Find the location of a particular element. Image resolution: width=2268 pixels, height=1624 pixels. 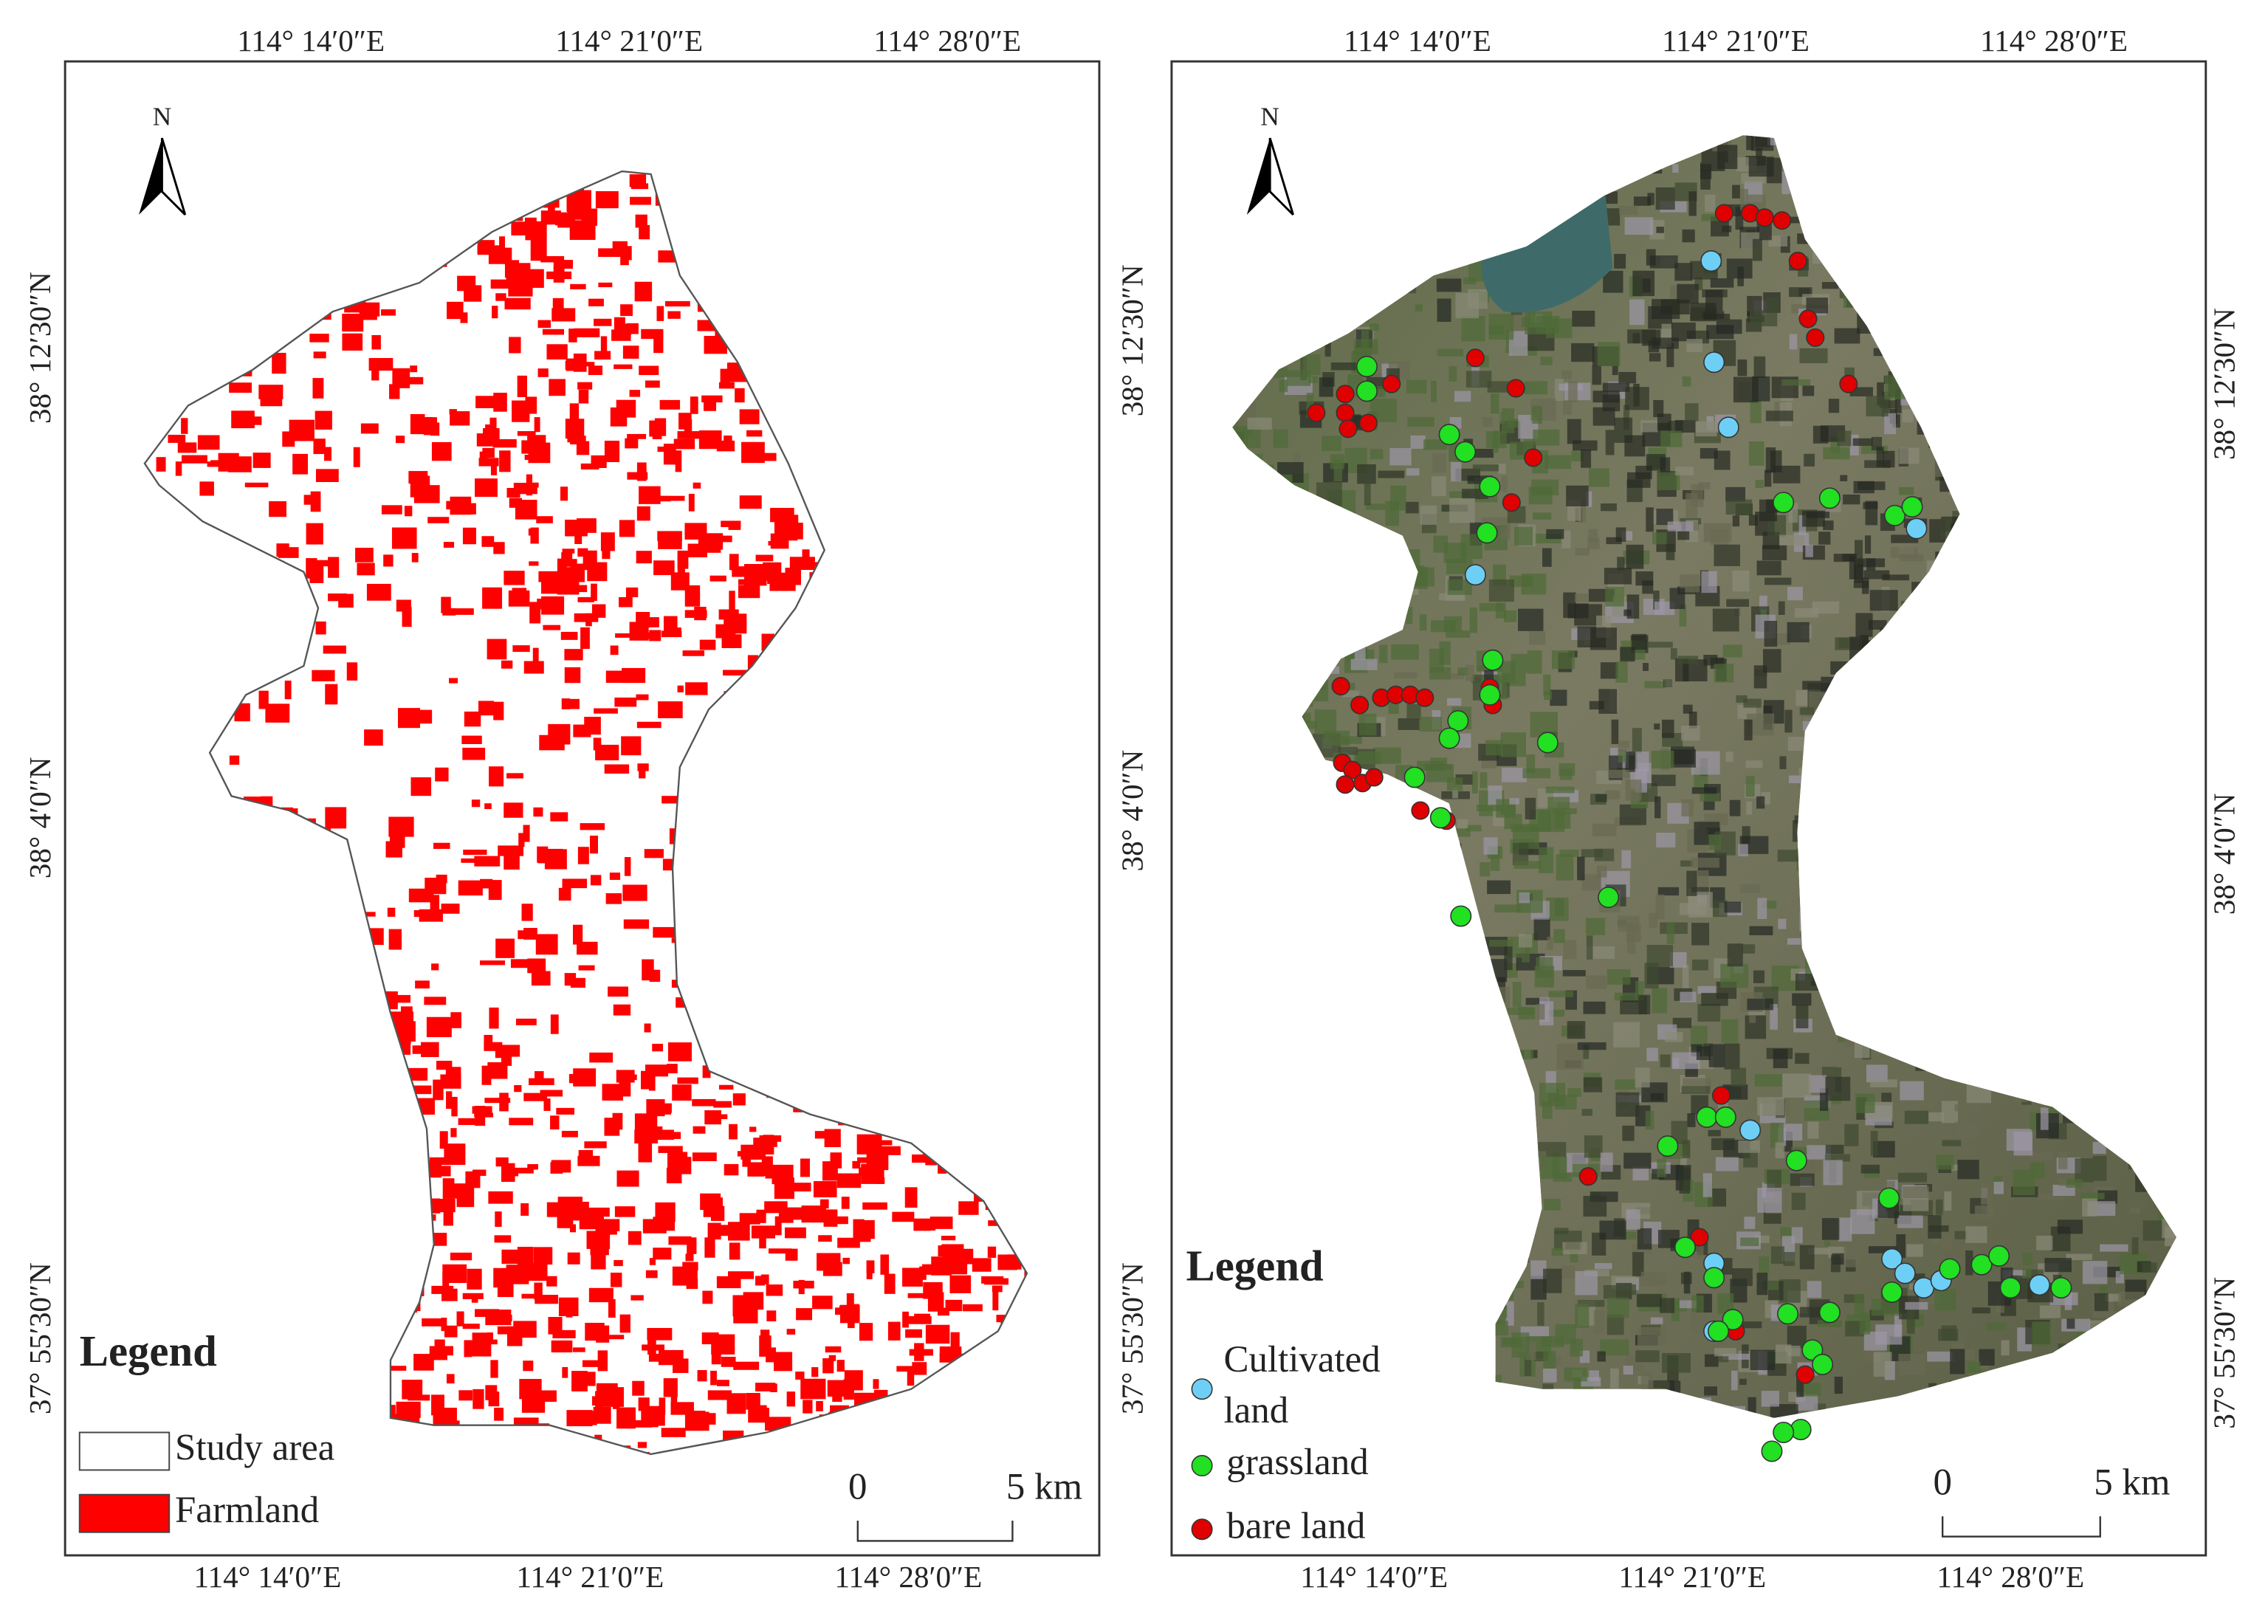

scale-bar is located at coordinates (2021, 1527).